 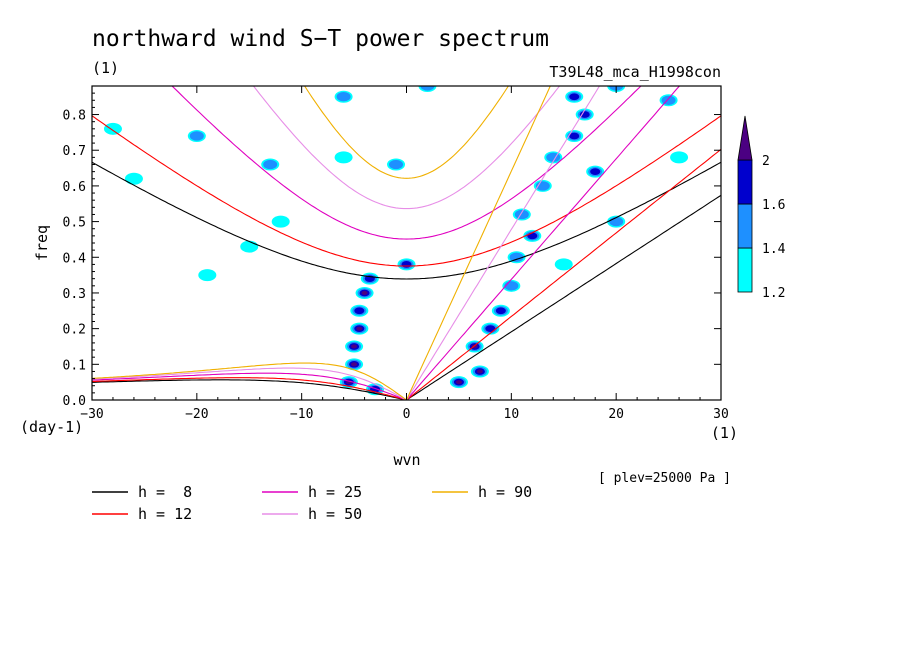 I want to click on y-tick-label: 0.2, so click(x=74, y=330).